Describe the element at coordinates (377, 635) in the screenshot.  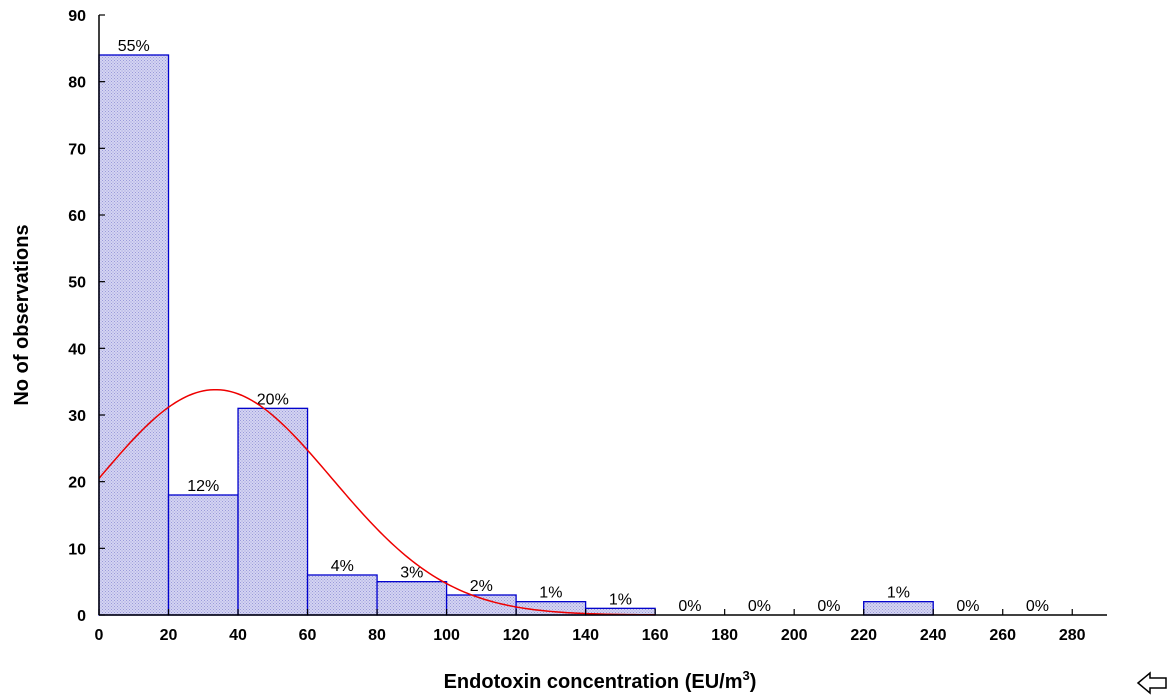
I see `x-tick-label: 80` at that location.